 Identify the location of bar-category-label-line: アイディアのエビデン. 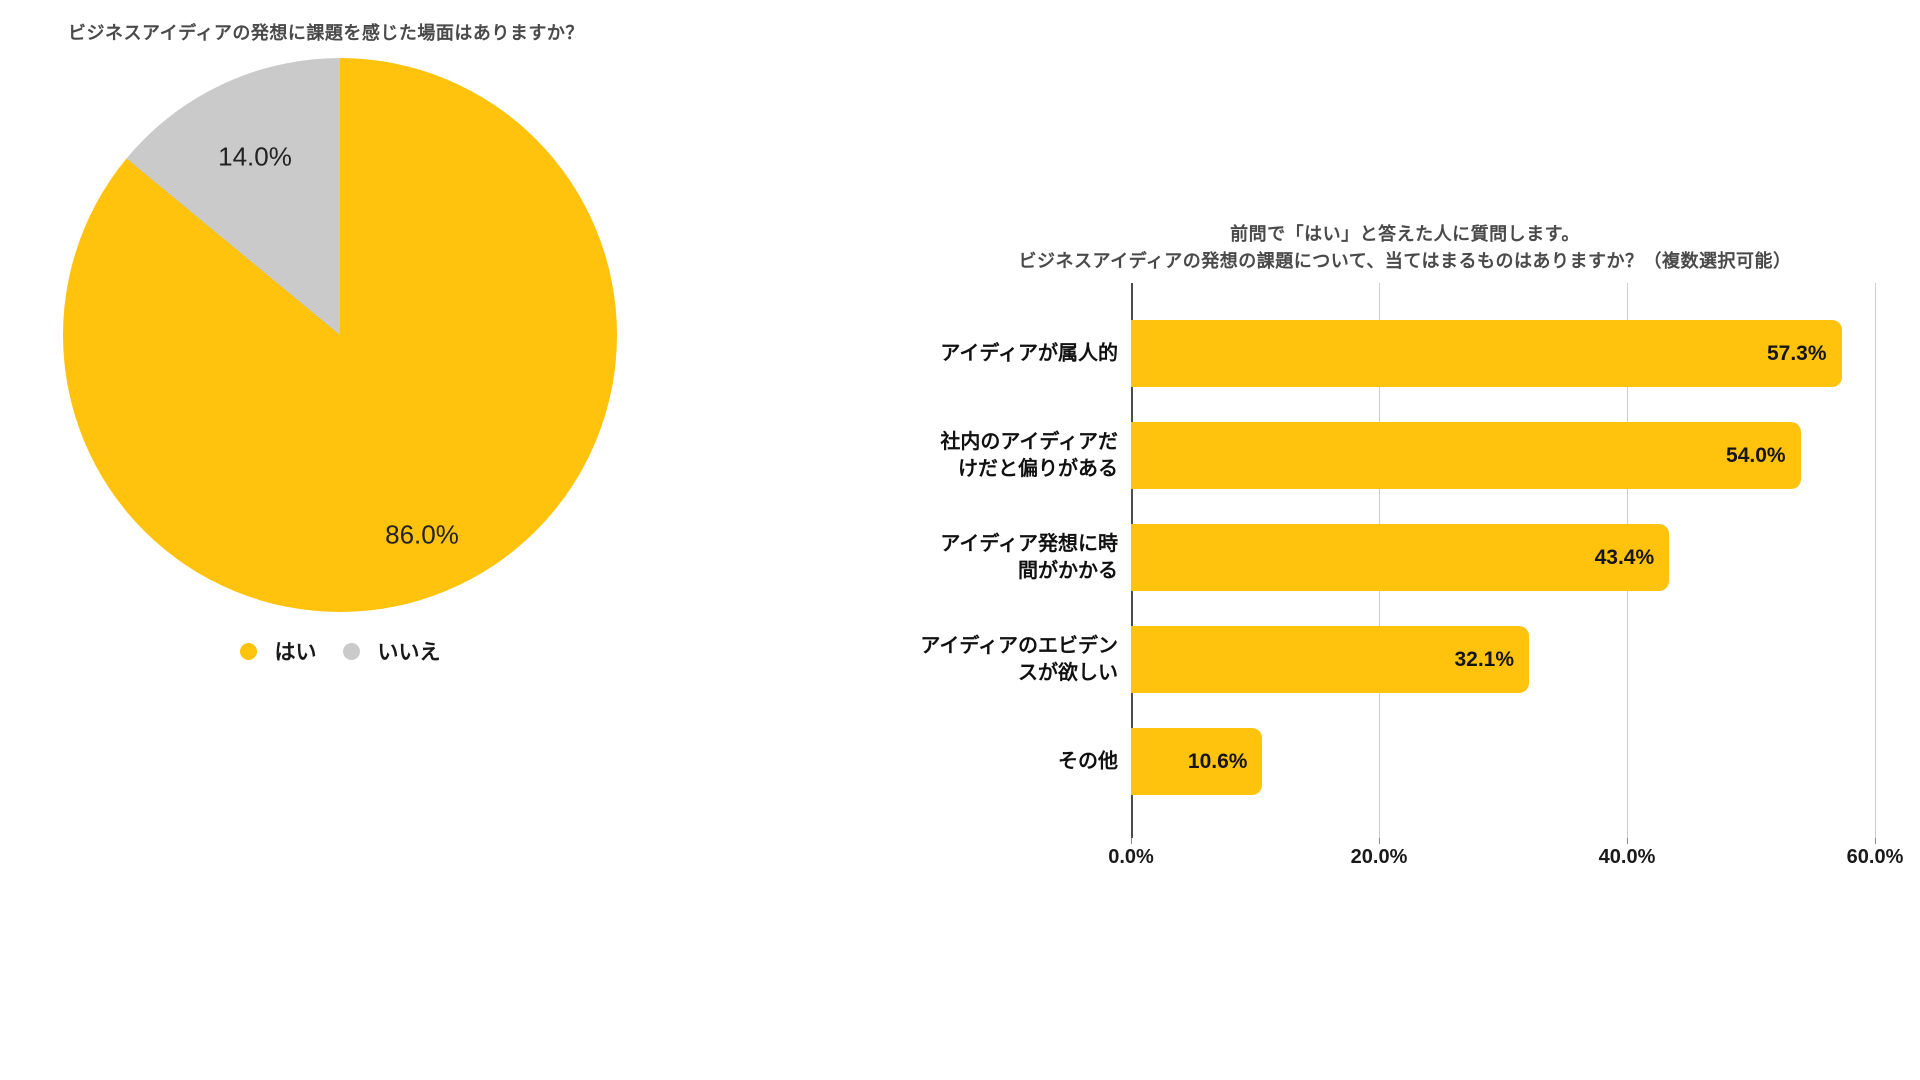
(1019, 645).